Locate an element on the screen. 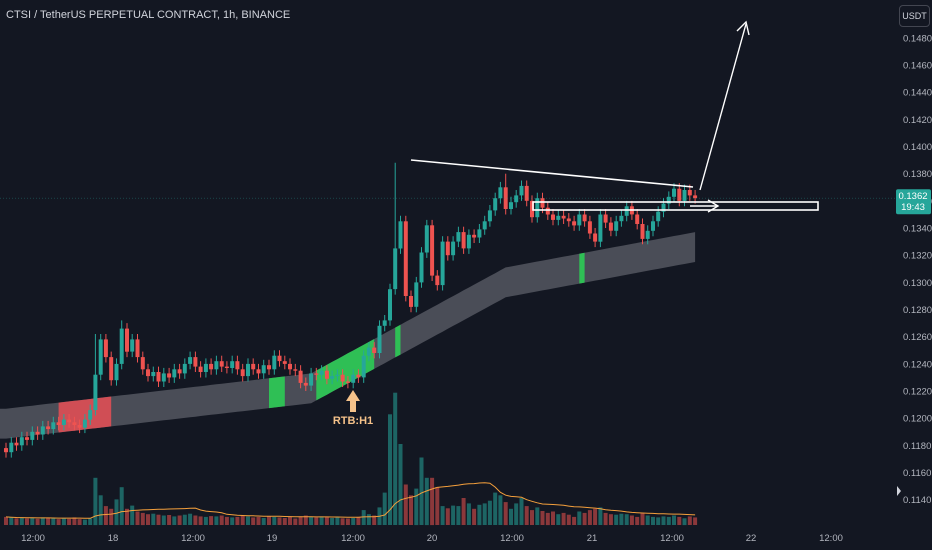 The image size is (932, 550). price-tag-value: 0.1362 is located at coordinates (912, 196).